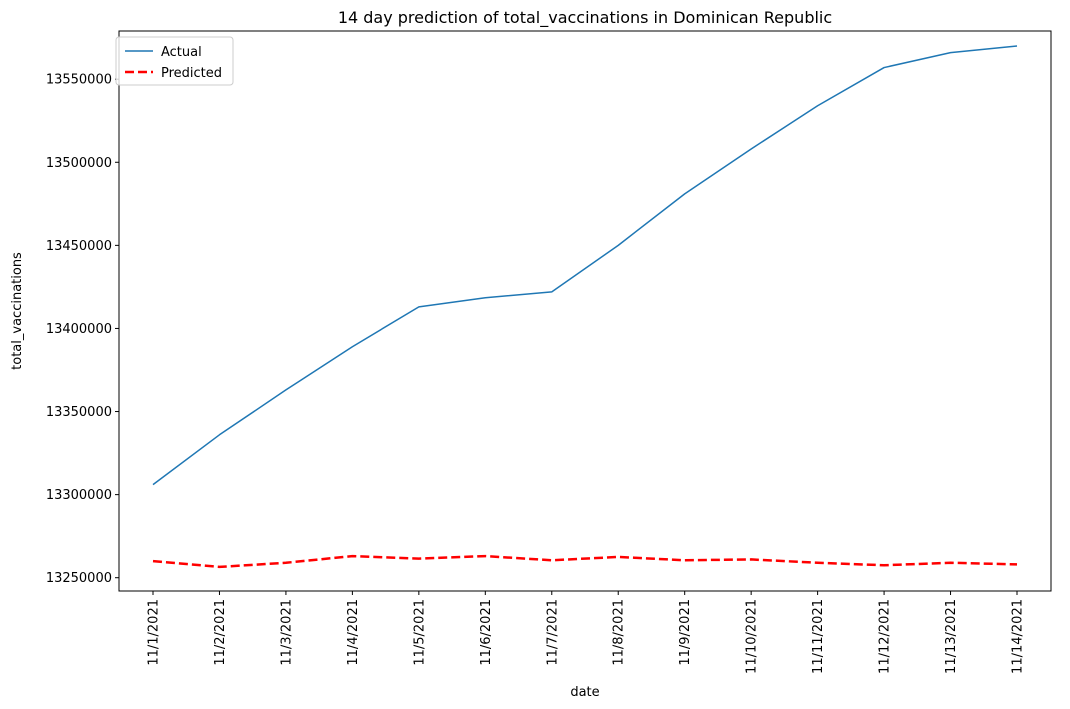  What do you see at coordinates (885, 636) in the screenshot?
I see `x-tick-label: 11/12/2021` at bounding box center [885, 636].